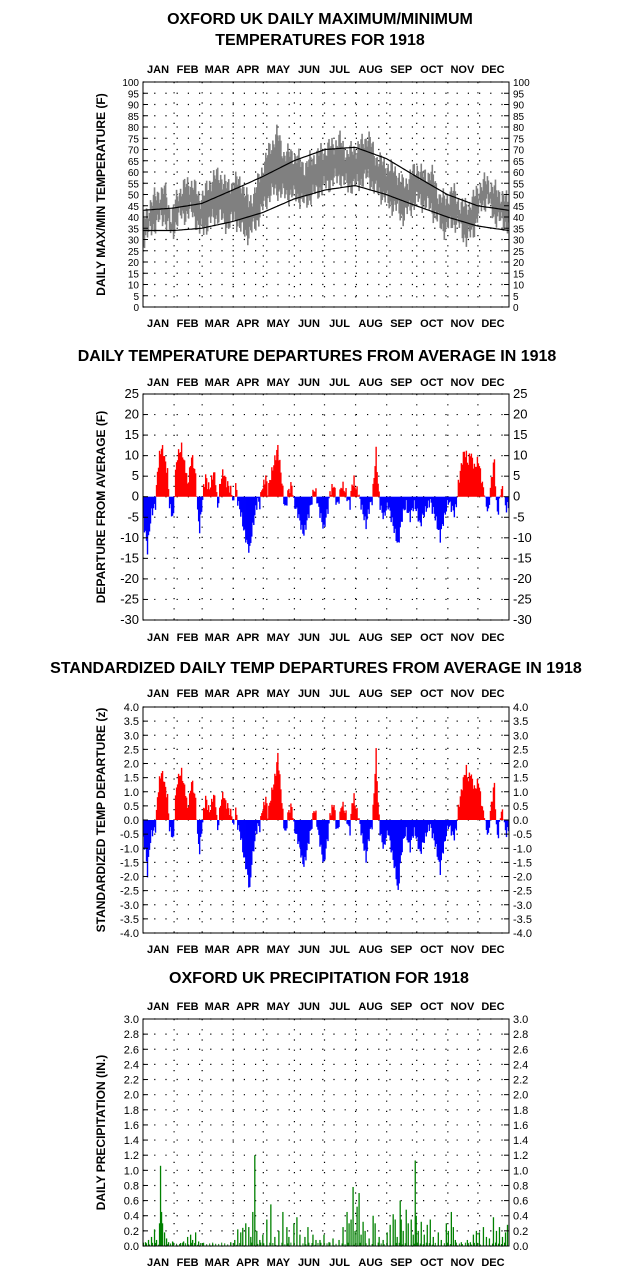  Describe the element at coordinates (129, 906) in the screenshot. I see `y-tick-label-left: -3.0` at that location.